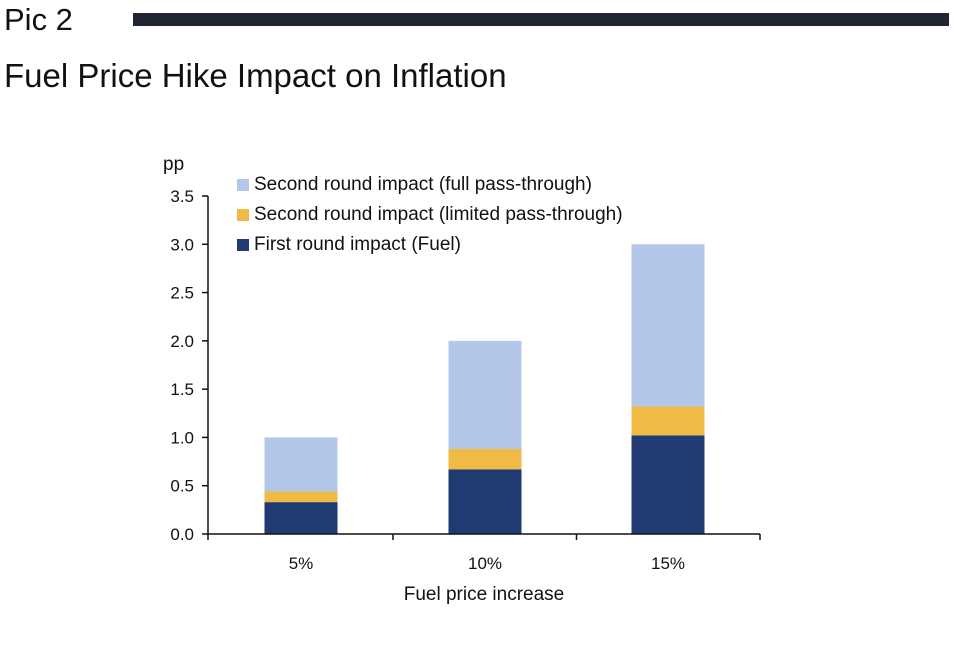 The height and width of the screenshot is (656, 956). What do you see at coordinates (182, 437) in the screenshot?
I see `y-tick-label: 1.0` at bounding box center [182, 437].